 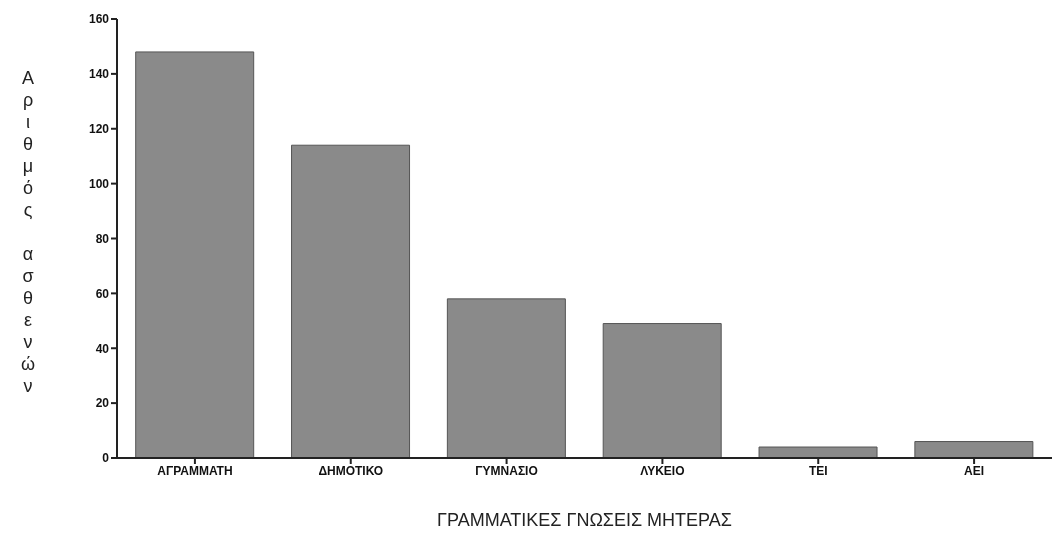 What do you see at coordinates (506, 470) in the screenshot?
I see `x-tick-label: ΓΥΜΝΑΣΙΟ` at bounding box center [506, 470].